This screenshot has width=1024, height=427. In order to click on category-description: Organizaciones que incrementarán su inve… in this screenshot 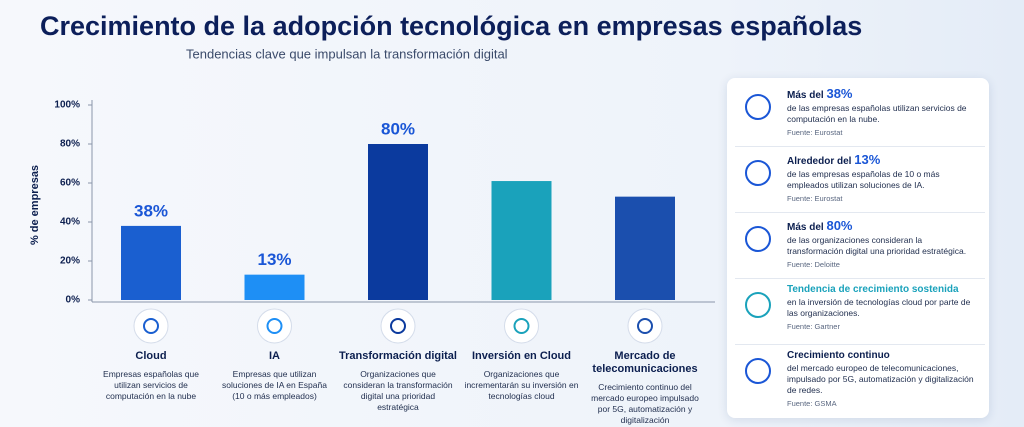, I will do `click(521, 385)`.